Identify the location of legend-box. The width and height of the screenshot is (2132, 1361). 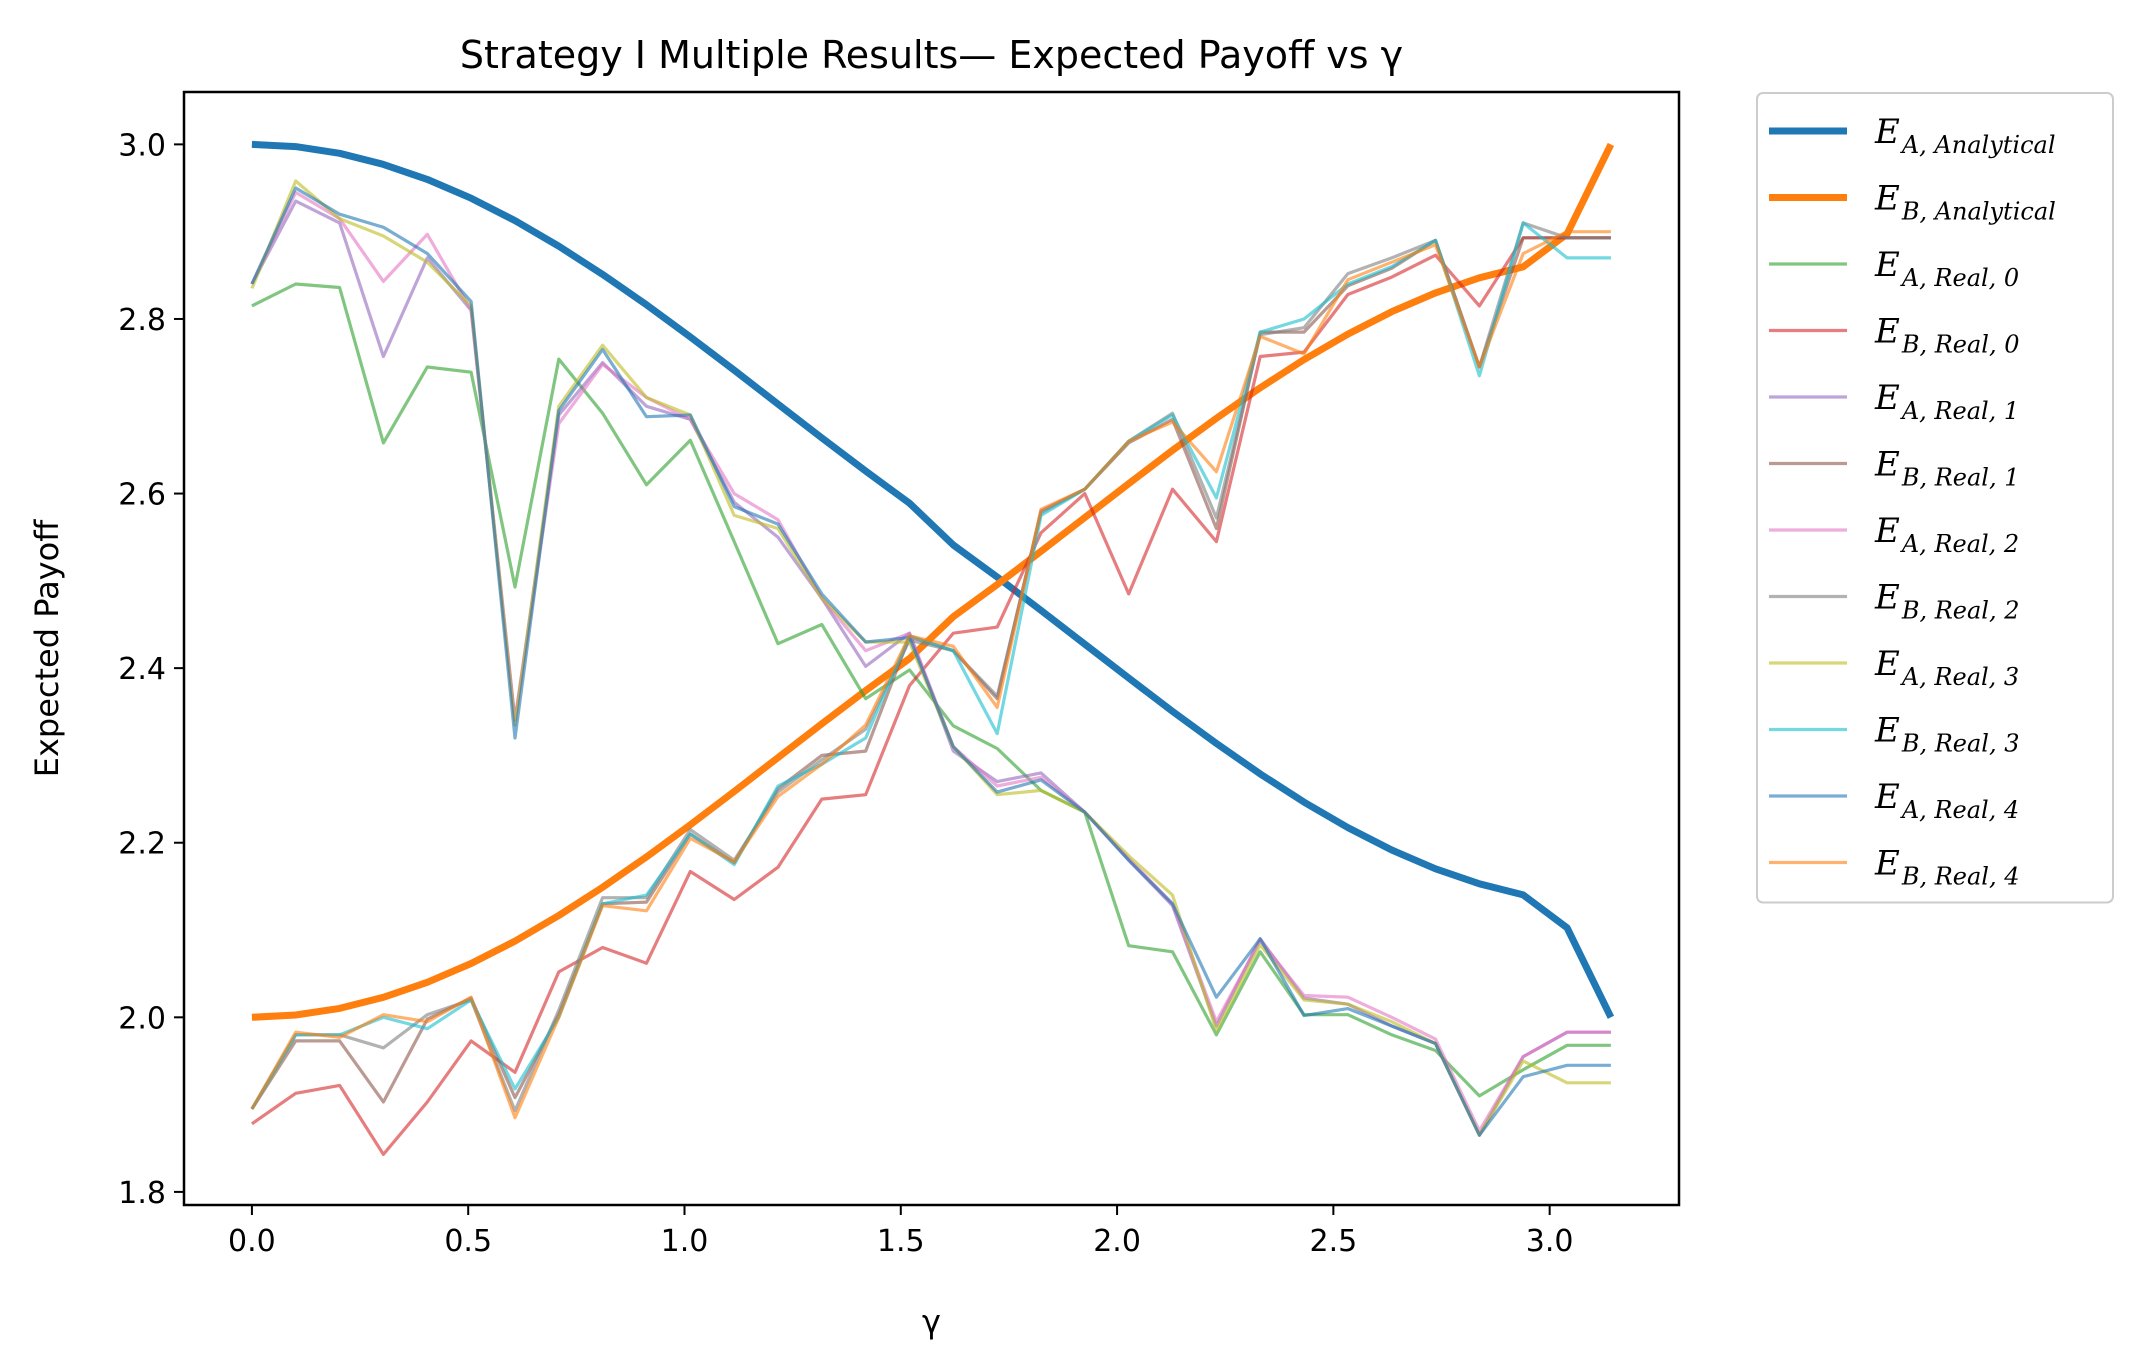
(1935, 498).